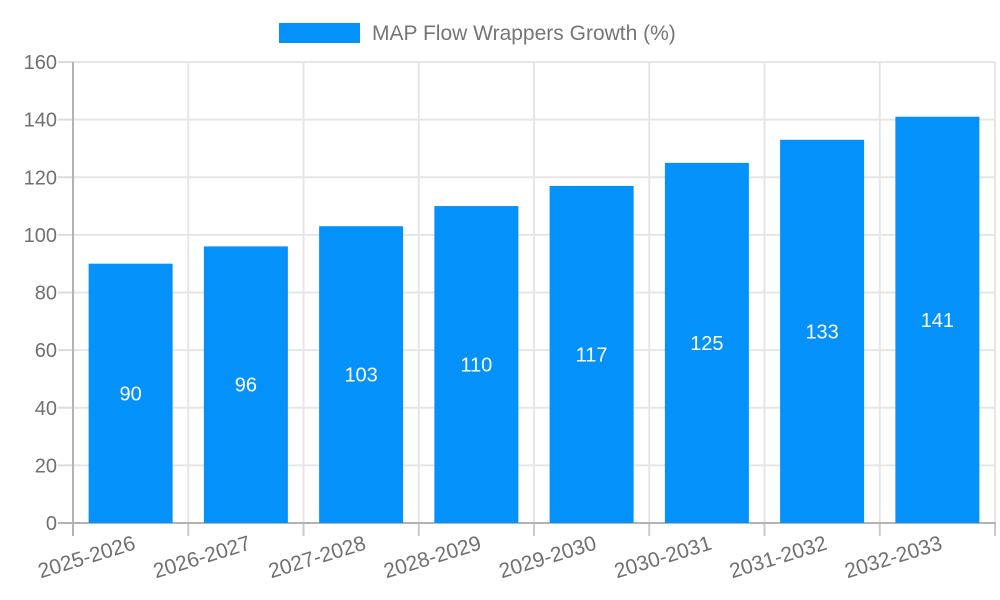 This screenshot has height=600, width=1000. I want to click on bar-value-label: 117, so click(592, 355).